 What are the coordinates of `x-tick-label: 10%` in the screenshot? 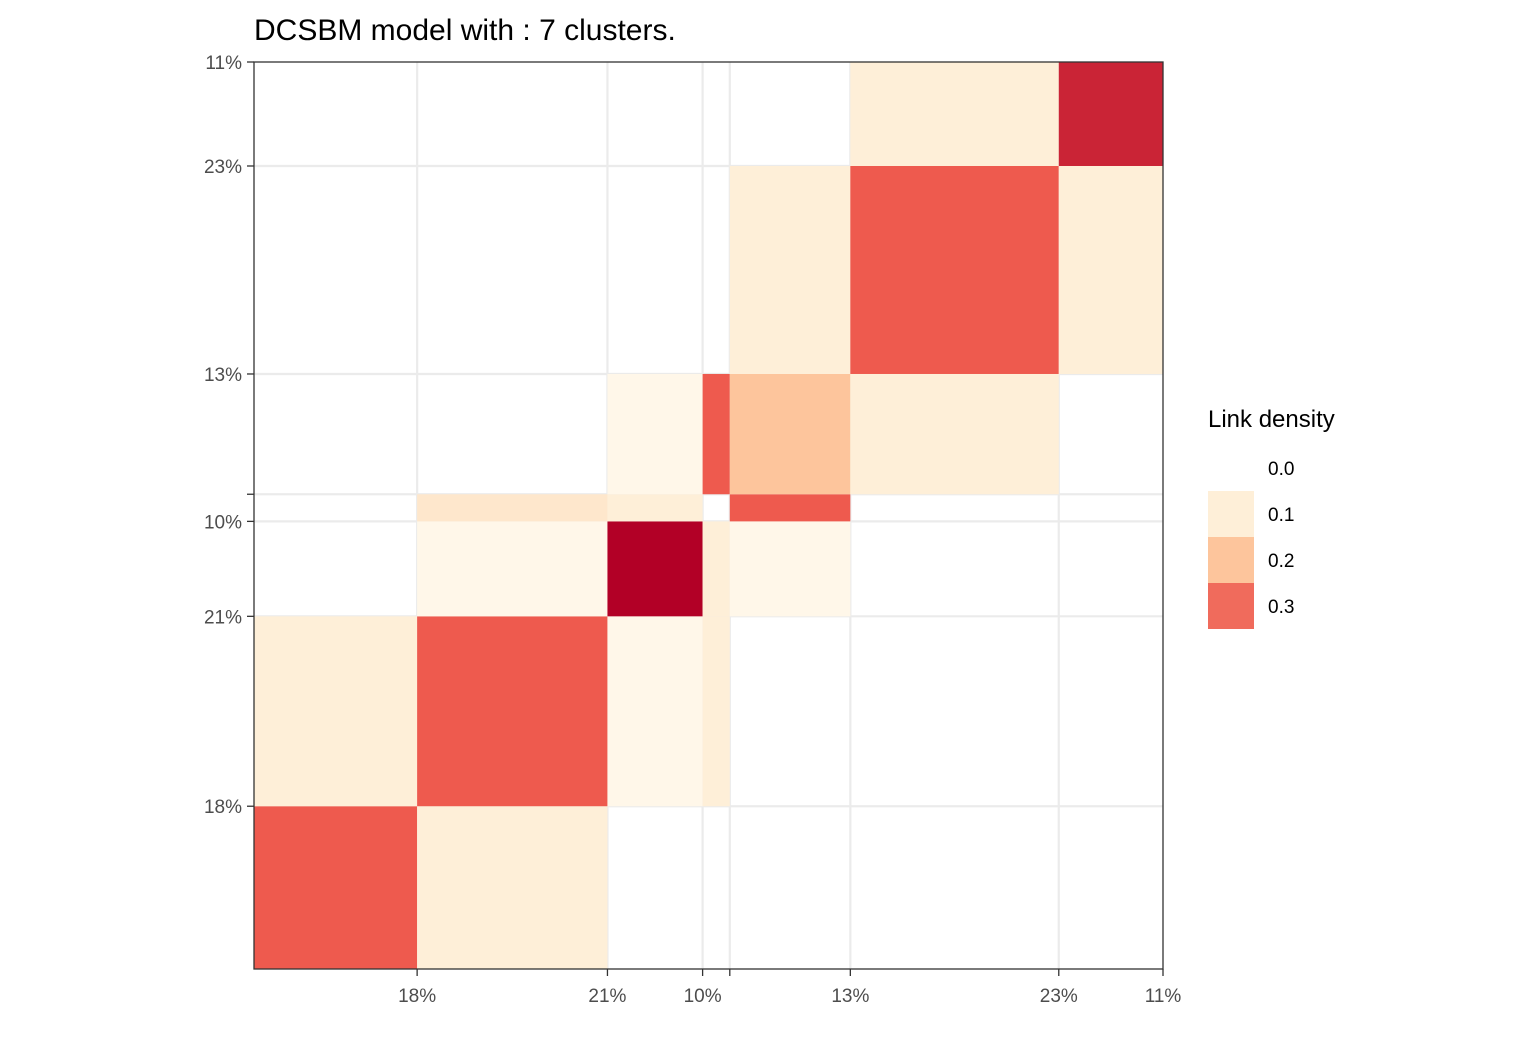 It's located at (703, 996).